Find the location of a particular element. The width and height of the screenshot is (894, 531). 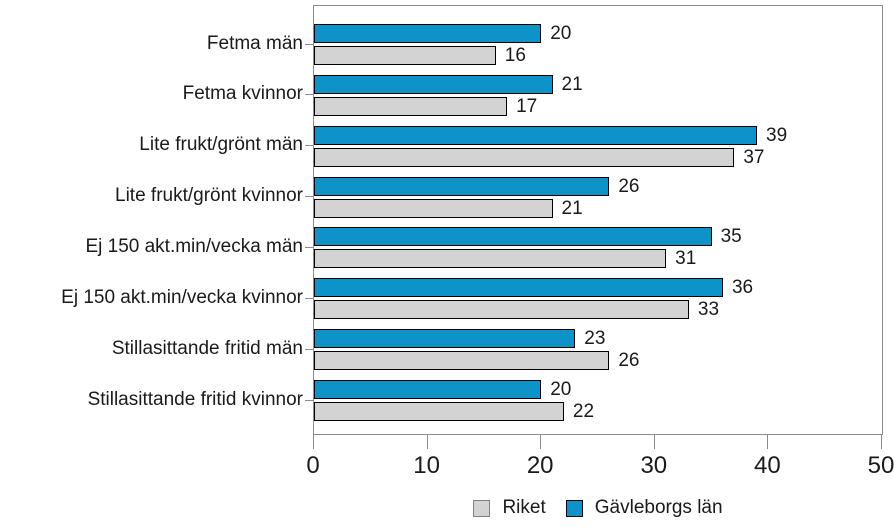

x-axis-tick-label: 20 is located at coordinates (540, 465).